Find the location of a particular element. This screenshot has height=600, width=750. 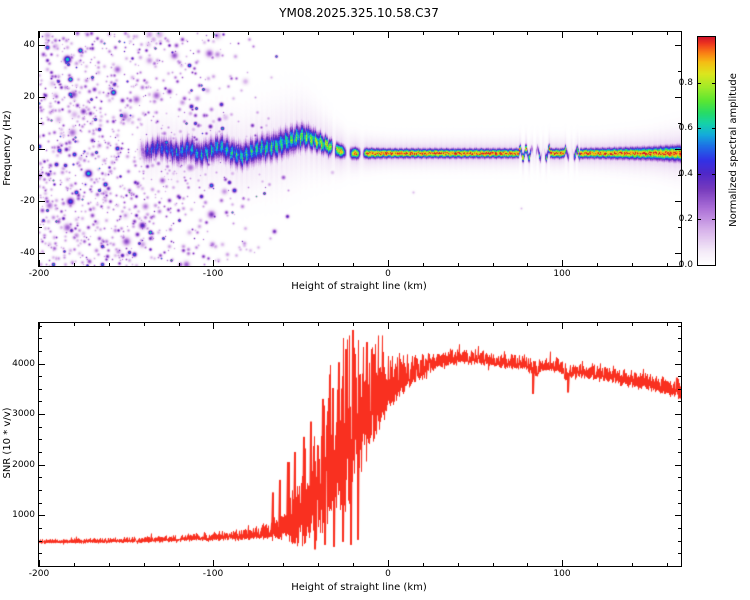

colorbar-tick-label: 0.4 is located at coordinates (685, 174).